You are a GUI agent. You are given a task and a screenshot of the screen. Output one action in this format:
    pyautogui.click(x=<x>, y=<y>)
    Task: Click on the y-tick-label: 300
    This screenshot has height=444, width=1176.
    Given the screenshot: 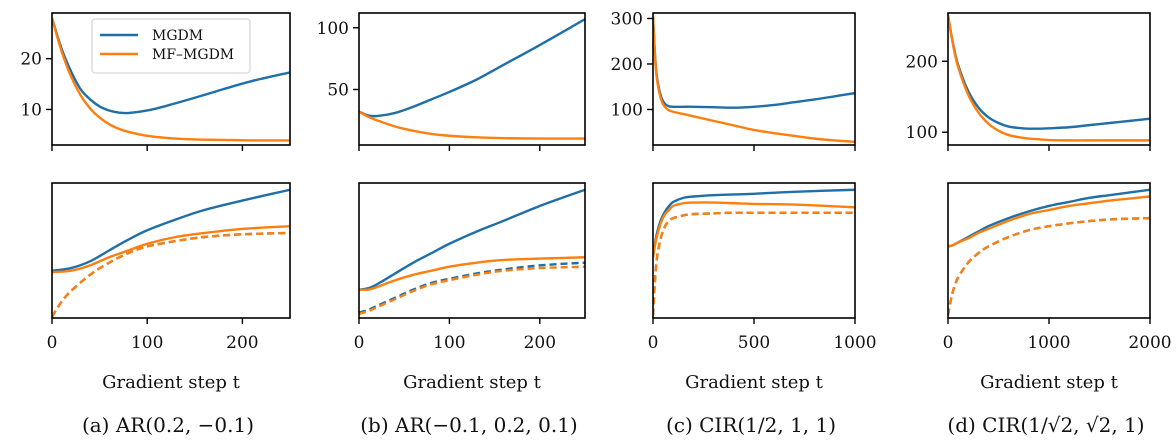 What is the action you would take?
    pyautogui.click(x=627, y=19)
    